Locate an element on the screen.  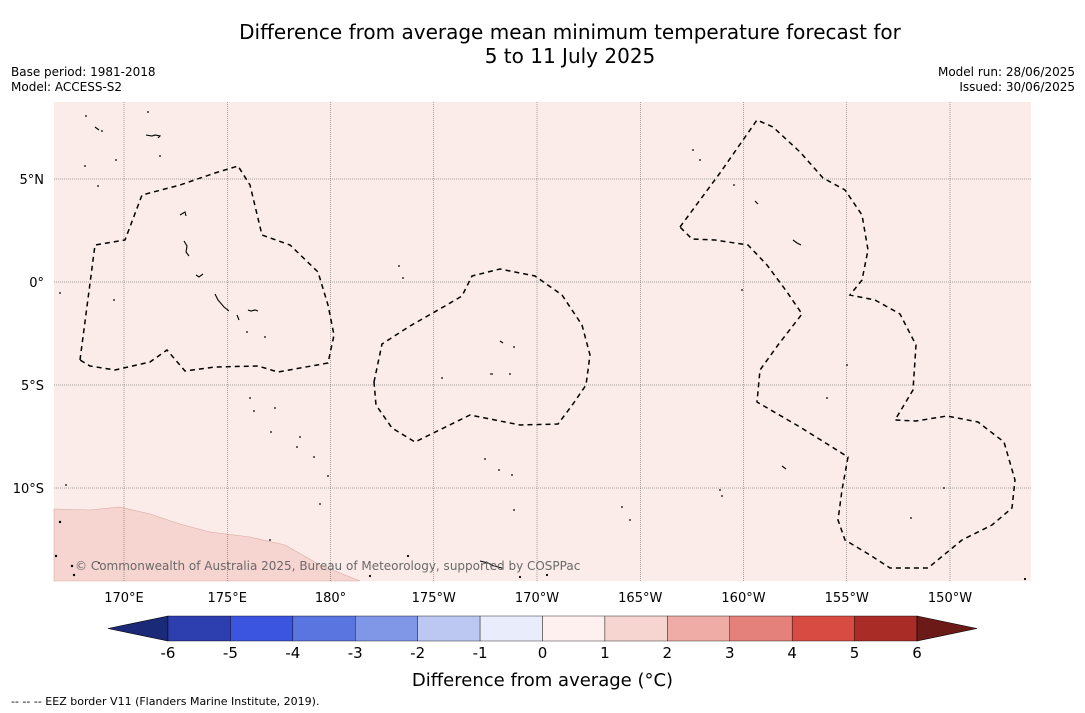
longitude-label: 170°E is located at coordinates (124, 598).